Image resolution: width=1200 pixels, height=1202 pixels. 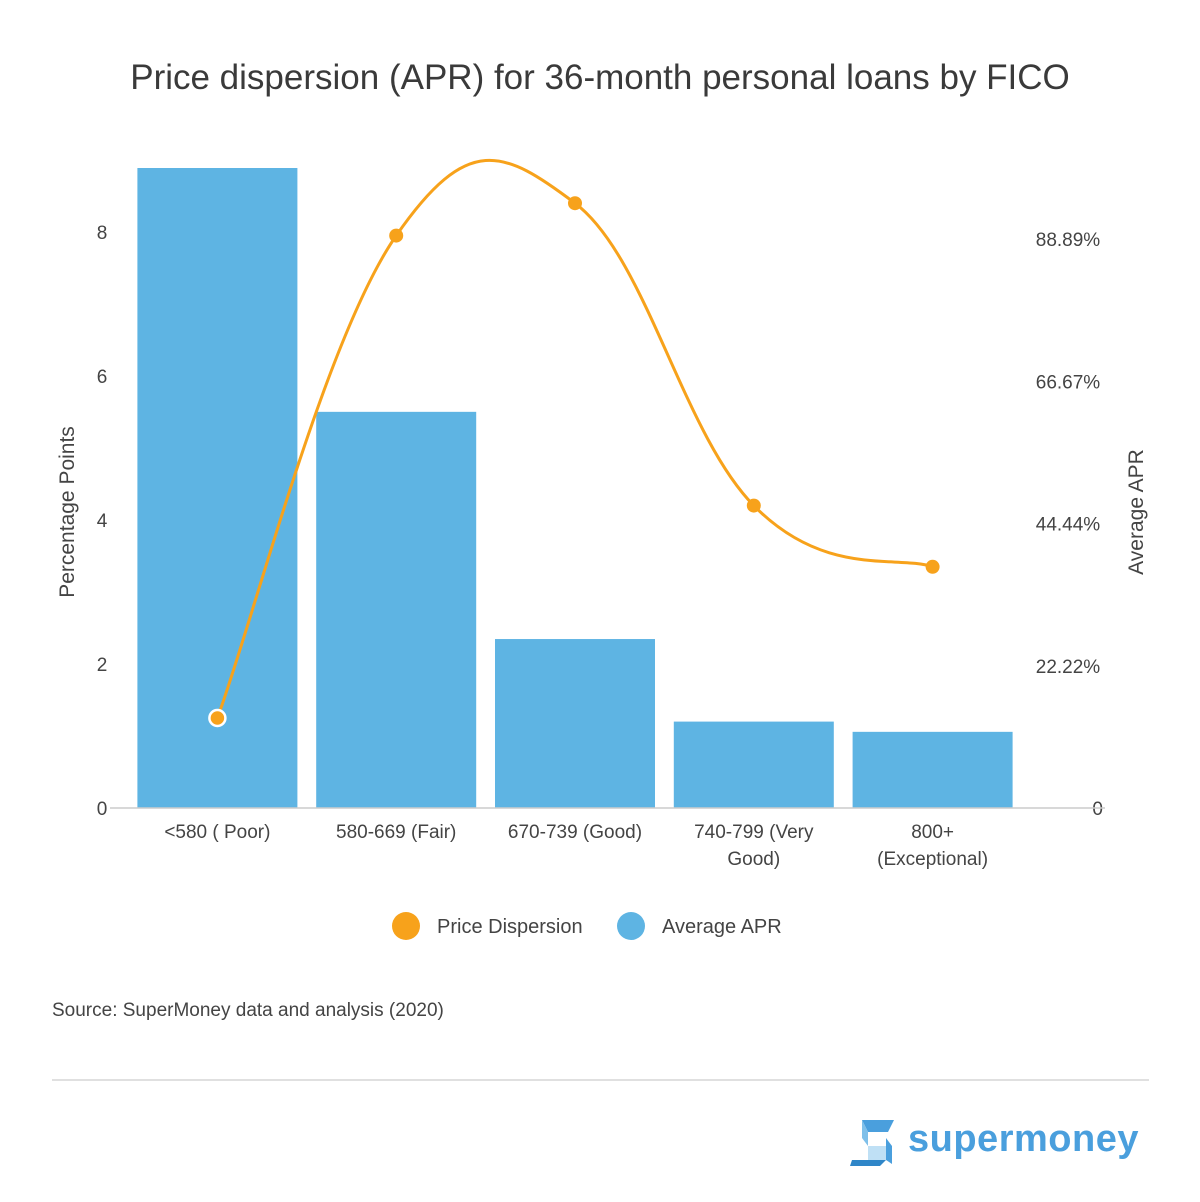 What do you see at coordinates (1068, 240) in the screenshot?
I see `right-axis-tick: 88.89%` at bounding box center [1068, 240].